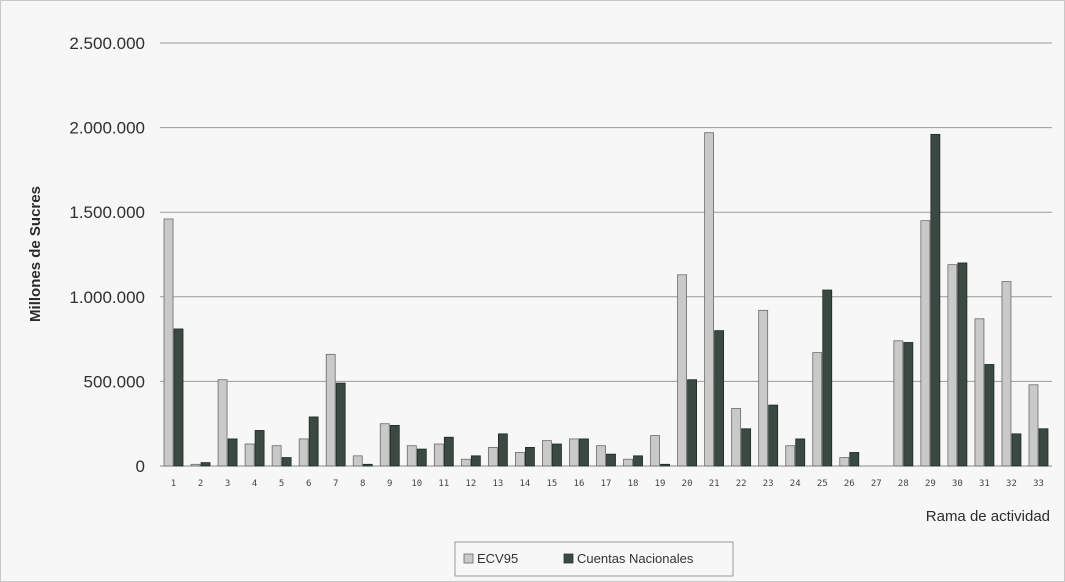  I want to click on x-tick-label: 10, so click(416, 484).